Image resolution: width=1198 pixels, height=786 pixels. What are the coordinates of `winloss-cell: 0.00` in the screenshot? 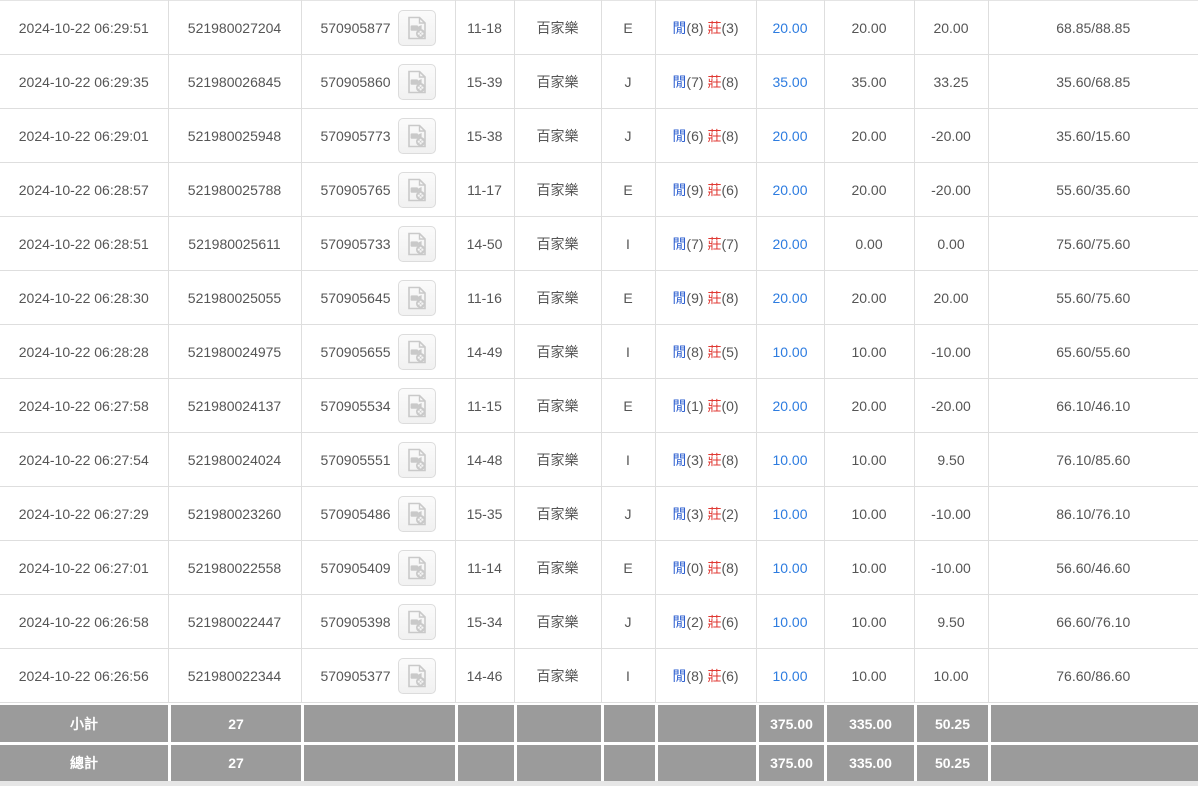 It's located at (951, 243).